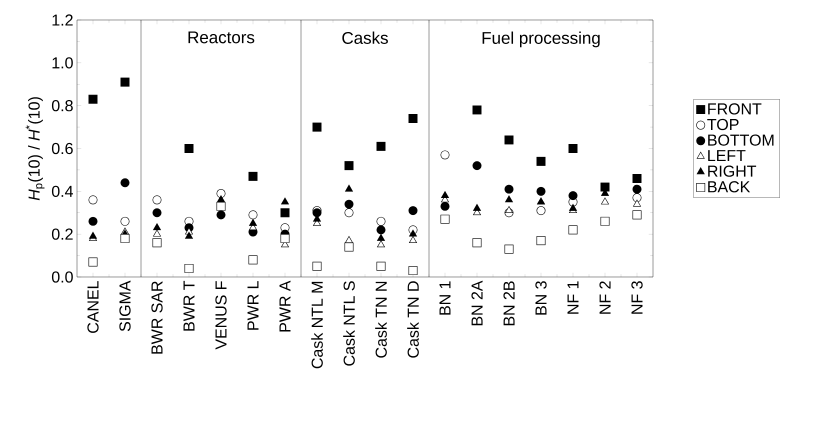 This screenshot has height=429, width=836. Describe the element at coordinates (723, 124) in the screenshot. I see `legend-label: TOP` at that location.